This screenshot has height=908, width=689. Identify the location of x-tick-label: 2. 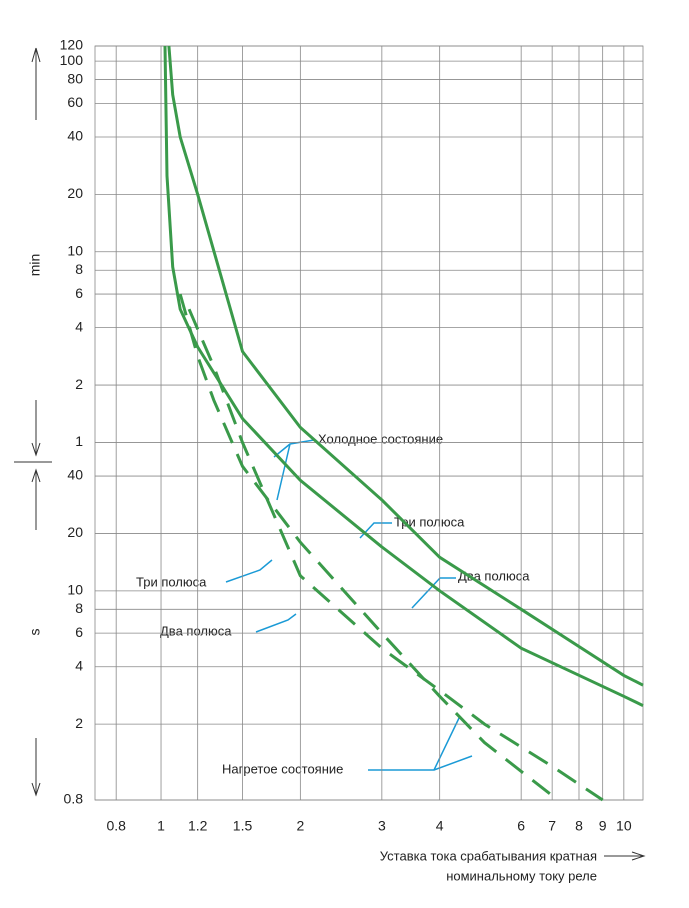
(300, 826).